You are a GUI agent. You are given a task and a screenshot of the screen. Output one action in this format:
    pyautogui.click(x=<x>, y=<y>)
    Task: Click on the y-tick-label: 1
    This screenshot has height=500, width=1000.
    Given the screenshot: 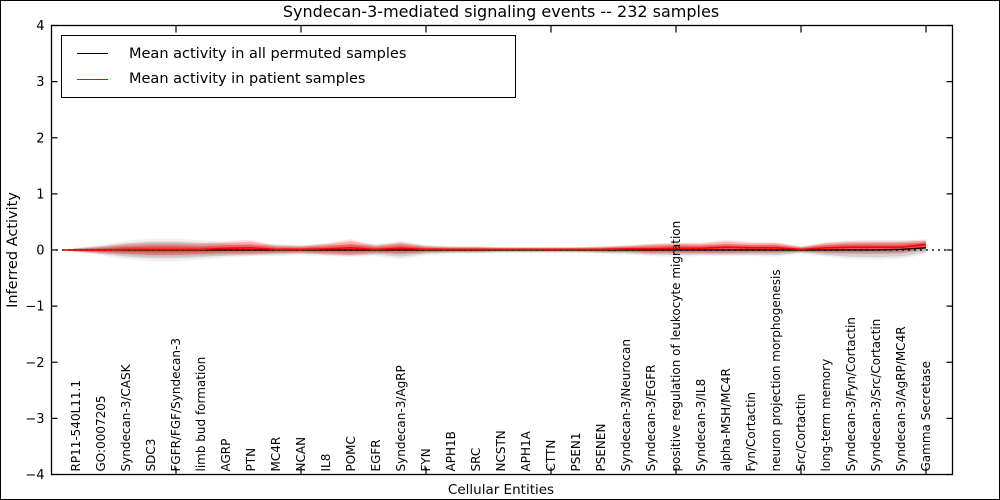 What is the action you would take?
    pyautogui.click(x=40, y=194)
    